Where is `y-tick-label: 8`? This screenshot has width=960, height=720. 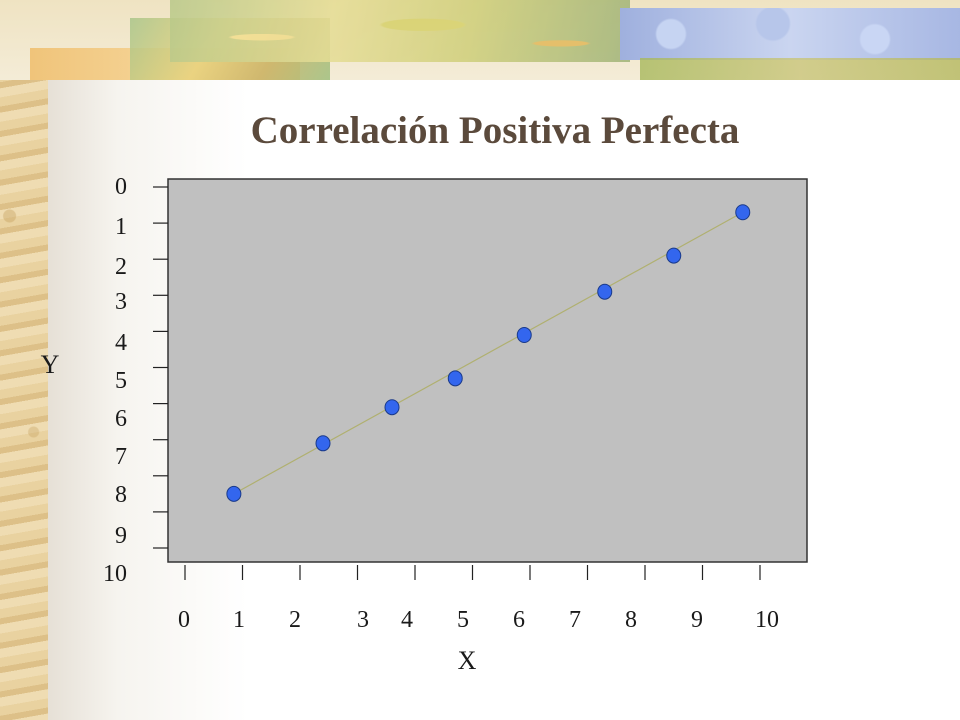
y-tick-label: 8 is located at coordinates (121, 495).